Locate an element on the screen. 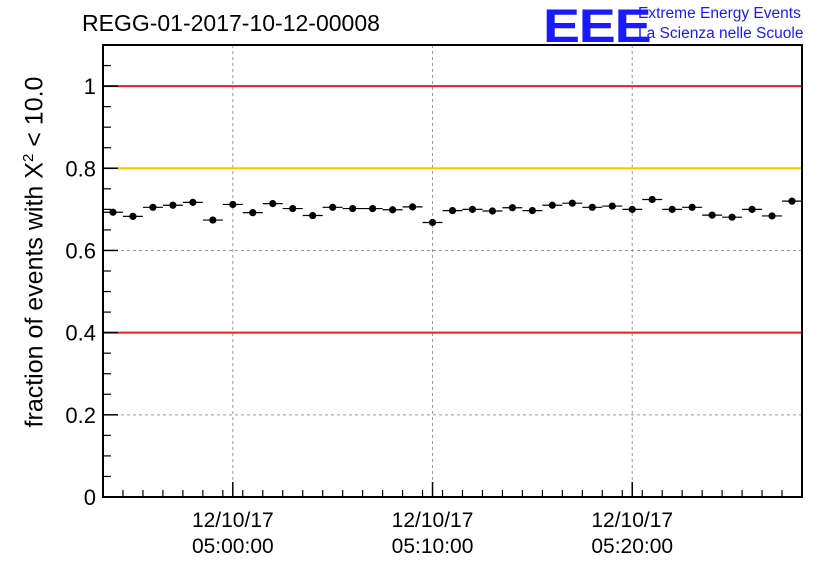  x-tick-time: 05:20:00 is located at coordinates (632, 546).